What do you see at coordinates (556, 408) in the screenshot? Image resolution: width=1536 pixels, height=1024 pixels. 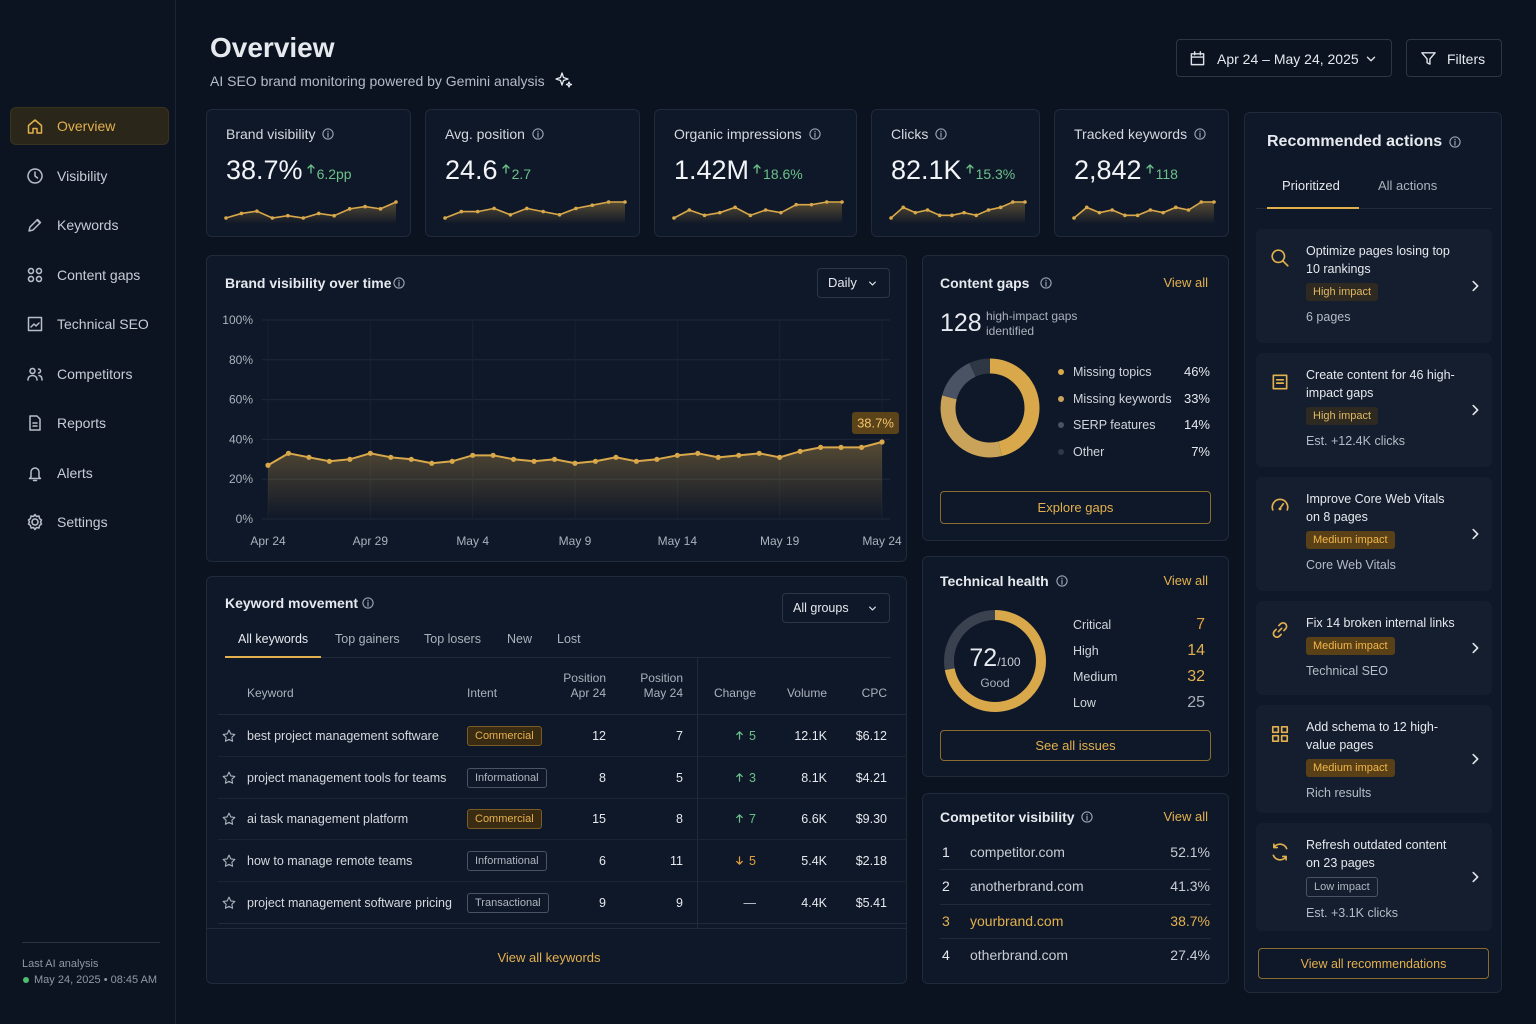 I see `visibility-card` at bounding box center [556, 408].